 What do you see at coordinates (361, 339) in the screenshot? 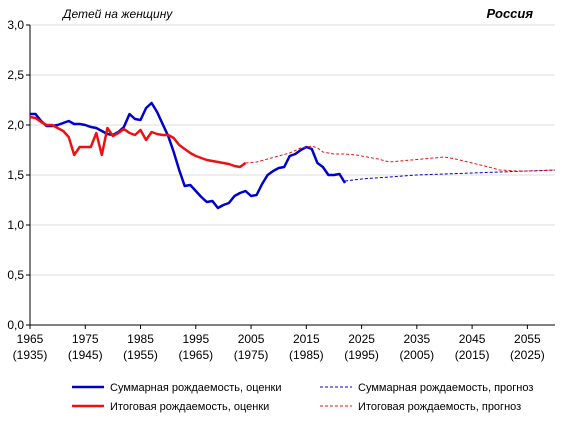
I see `x-tick-label: 2025` at bounding box center [361, 339].